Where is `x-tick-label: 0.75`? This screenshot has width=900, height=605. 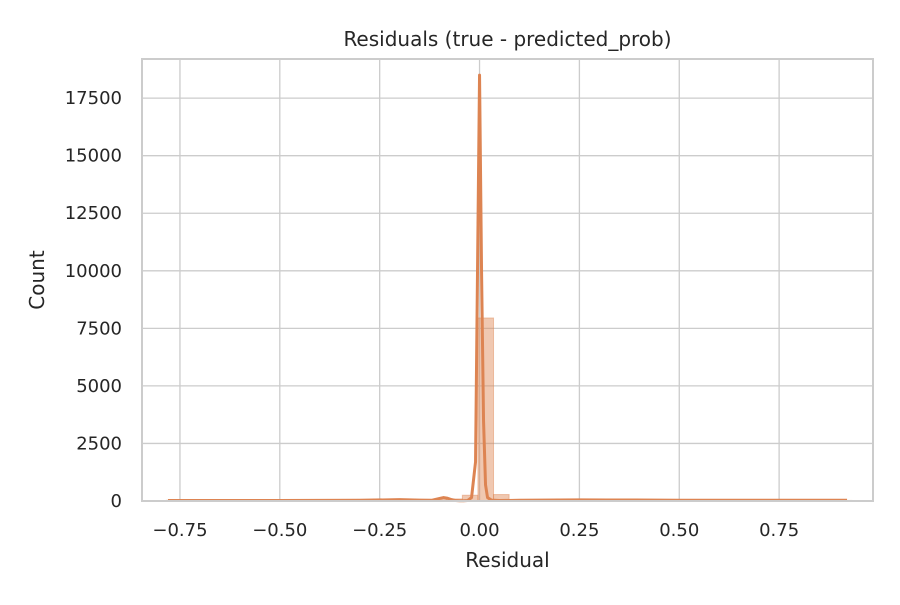
x-tick-label: 0.75 is located at coordinates (779, 530).